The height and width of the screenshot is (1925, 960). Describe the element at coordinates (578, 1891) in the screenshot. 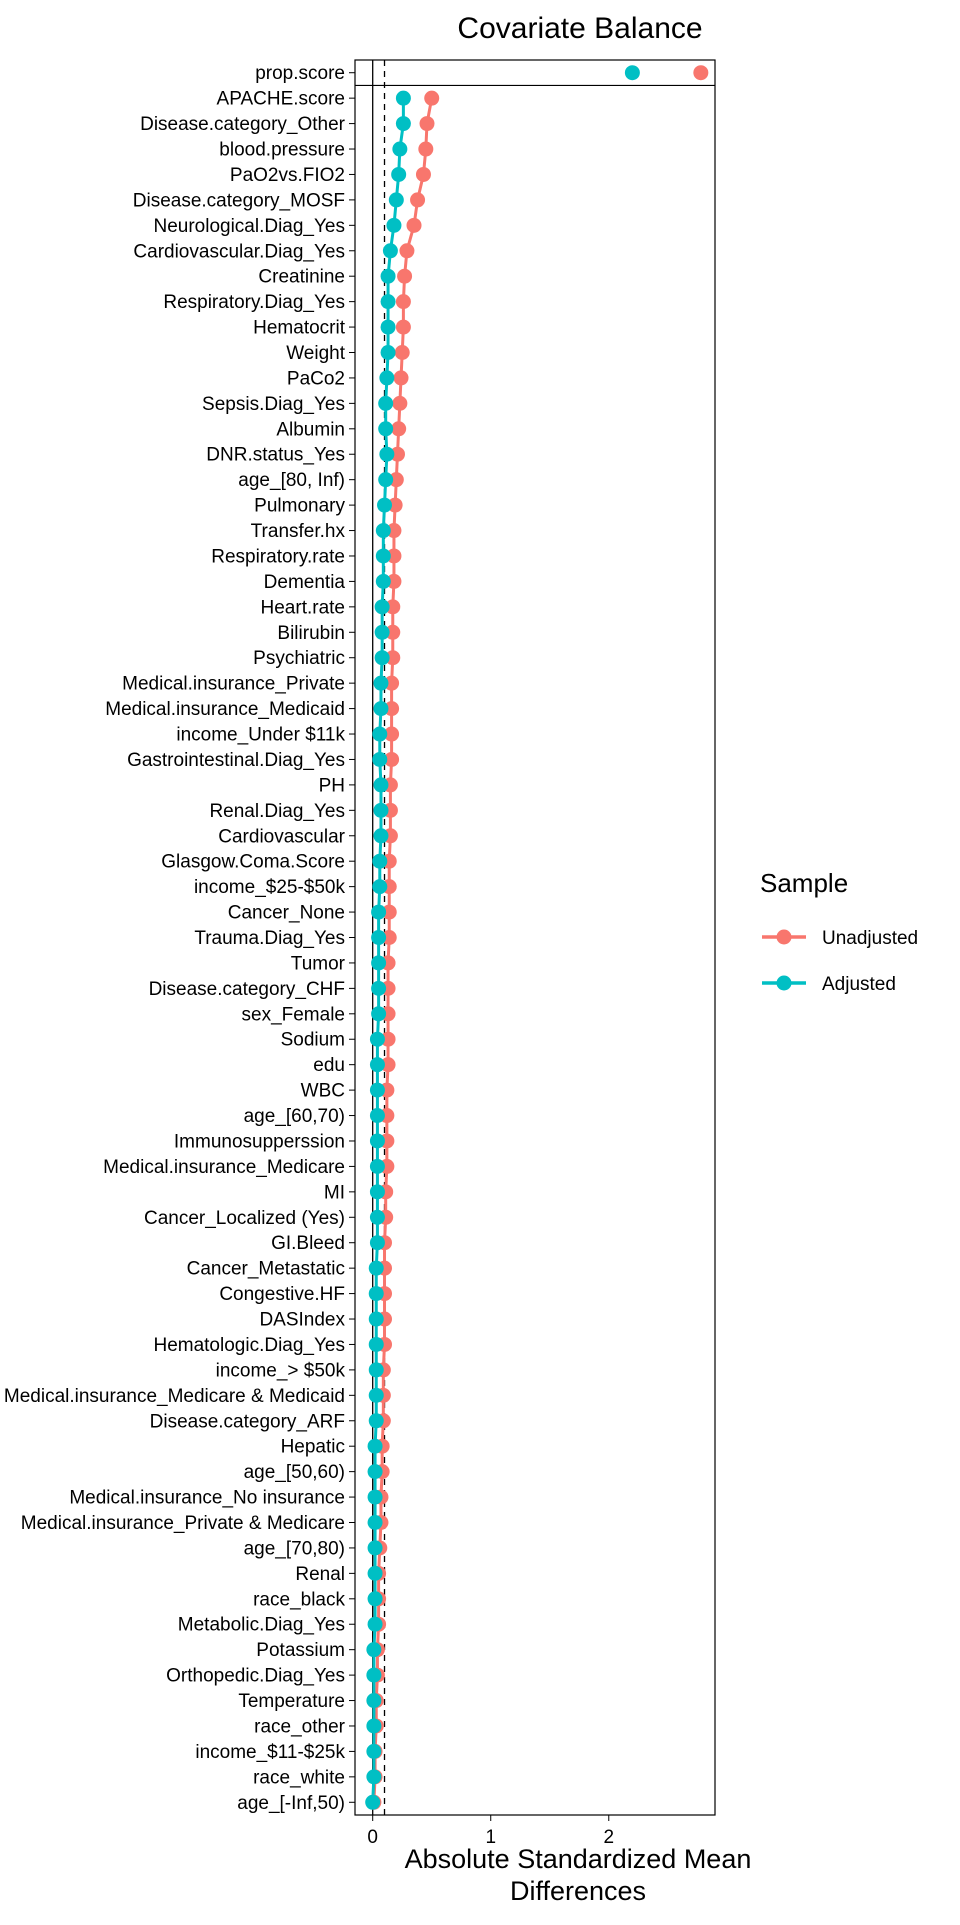

I see `x-axis-label-line-1: Differences` at that location.